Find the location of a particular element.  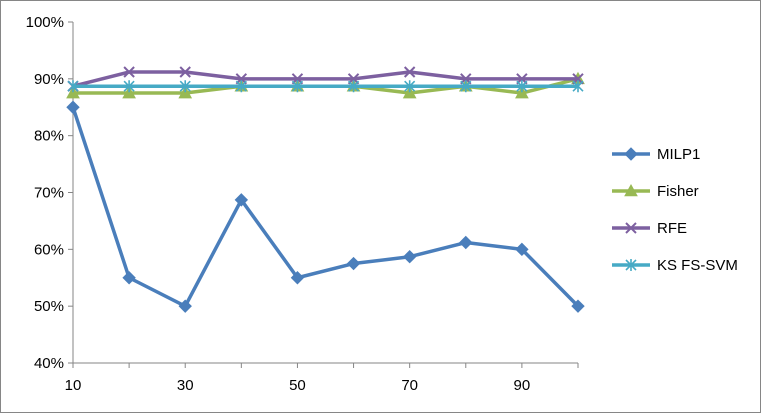

x-tick-label: 10 is located at coordinates (73, 385).